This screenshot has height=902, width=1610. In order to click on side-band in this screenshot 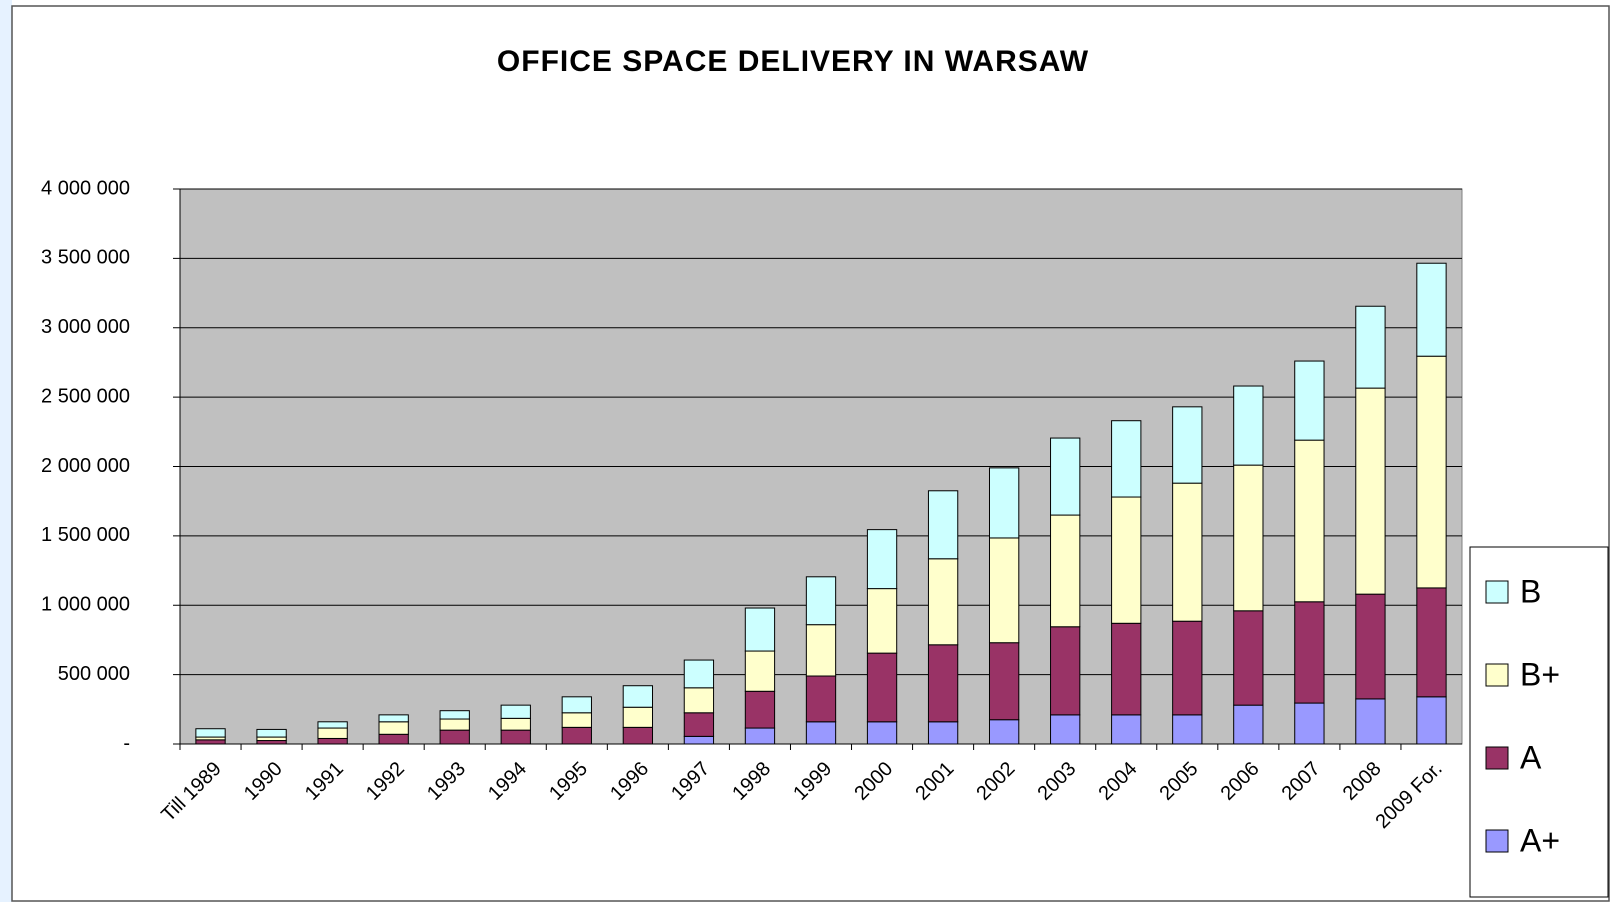, I will do `click(6, 451)`.